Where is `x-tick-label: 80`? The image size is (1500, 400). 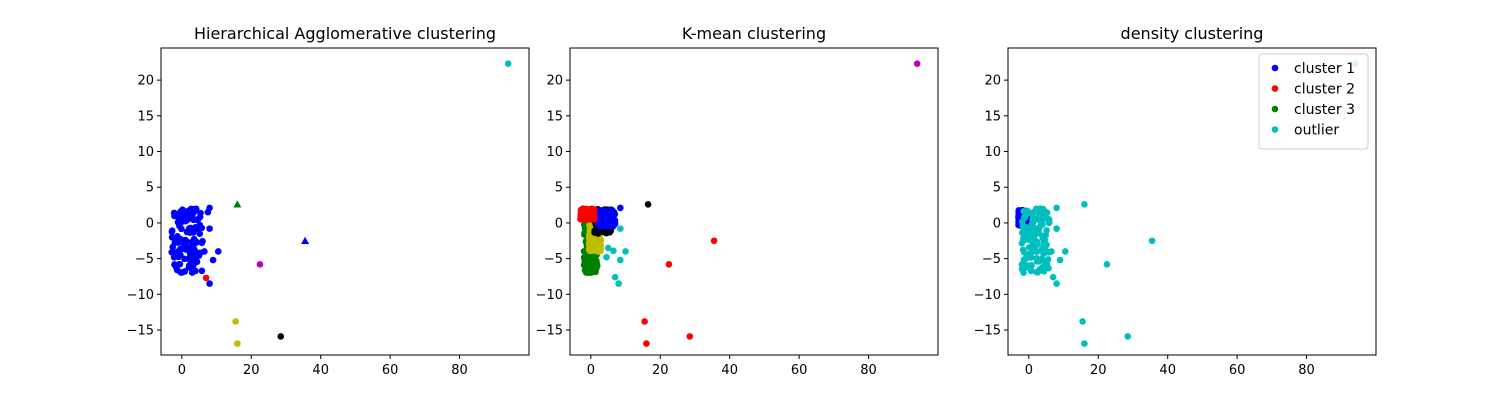
x-tick-label: 80 is located at coordinates (1306, 370).